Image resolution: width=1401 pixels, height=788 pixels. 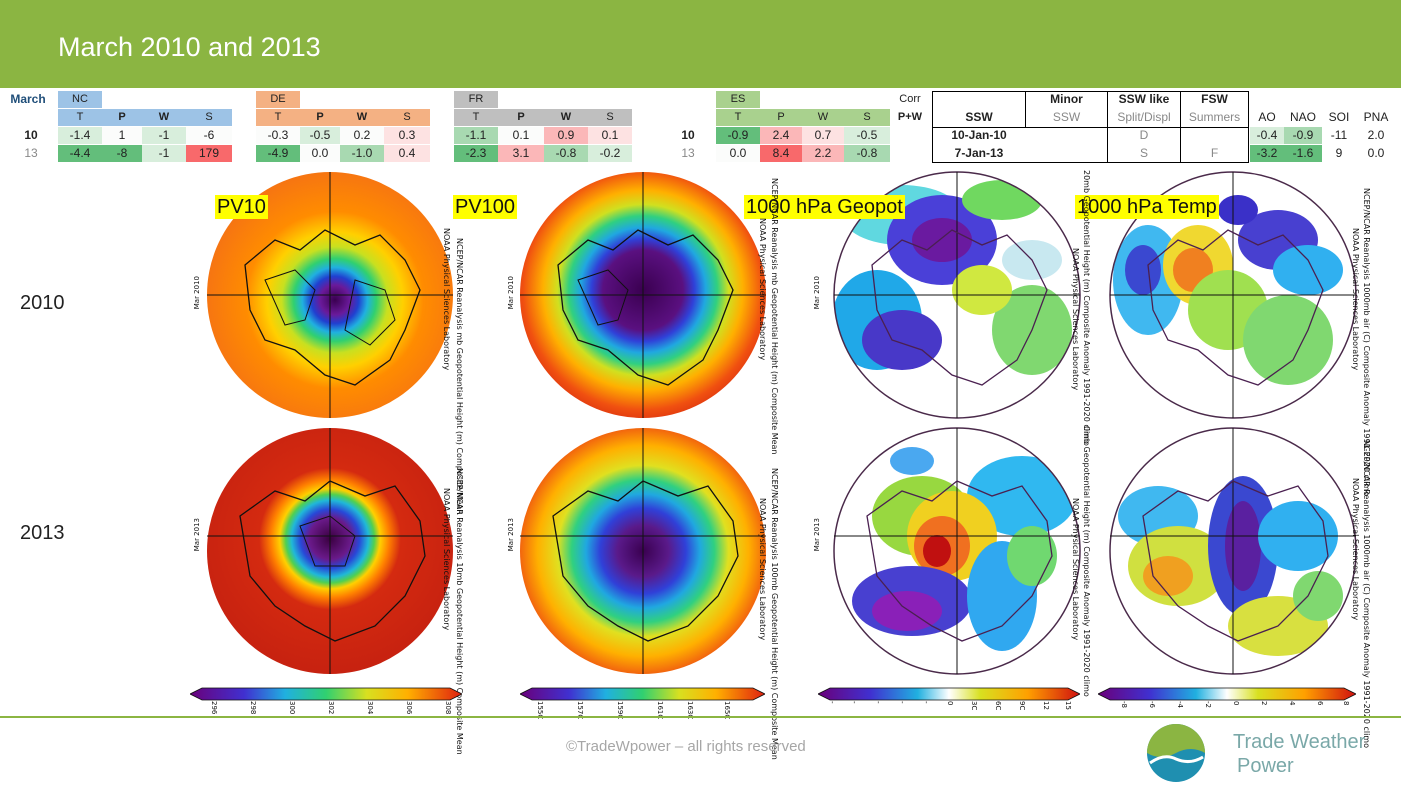 What do you see at coordinates (700, 717) in the screenshot?
I see `footer-divider` at bounding box center [700, 717].